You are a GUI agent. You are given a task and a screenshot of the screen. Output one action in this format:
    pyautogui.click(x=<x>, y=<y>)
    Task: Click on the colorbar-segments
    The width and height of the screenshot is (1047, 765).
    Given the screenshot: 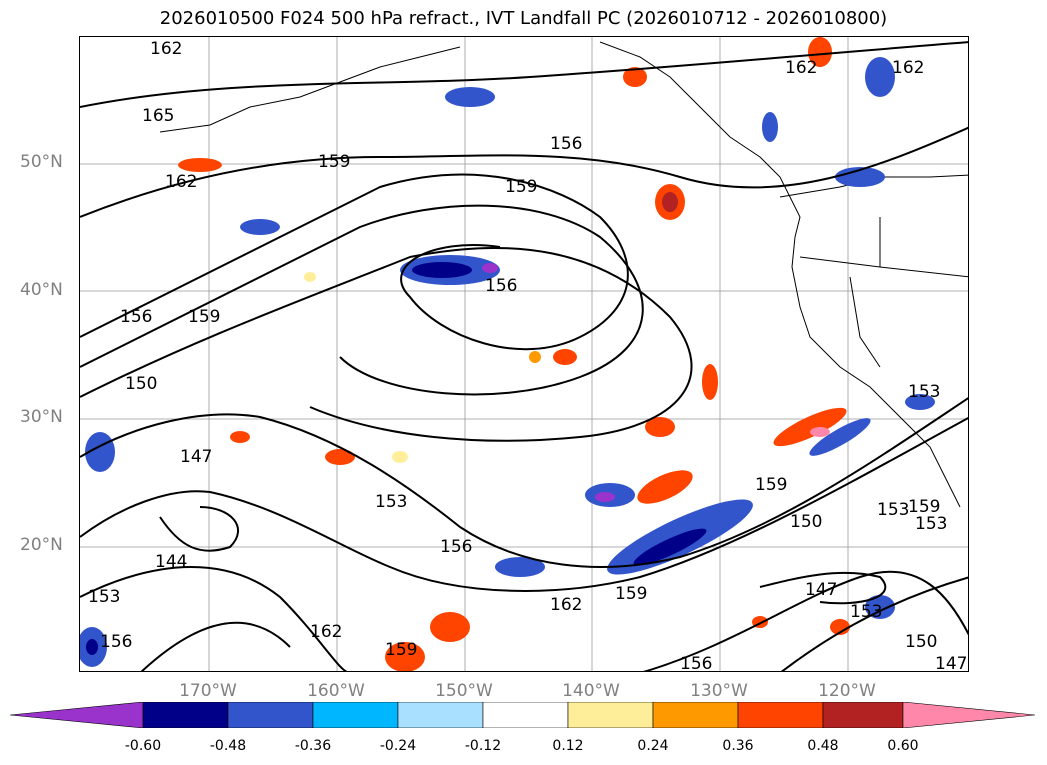 What is the action you would take?
    pyautogui.click(x=522, y=715)
    